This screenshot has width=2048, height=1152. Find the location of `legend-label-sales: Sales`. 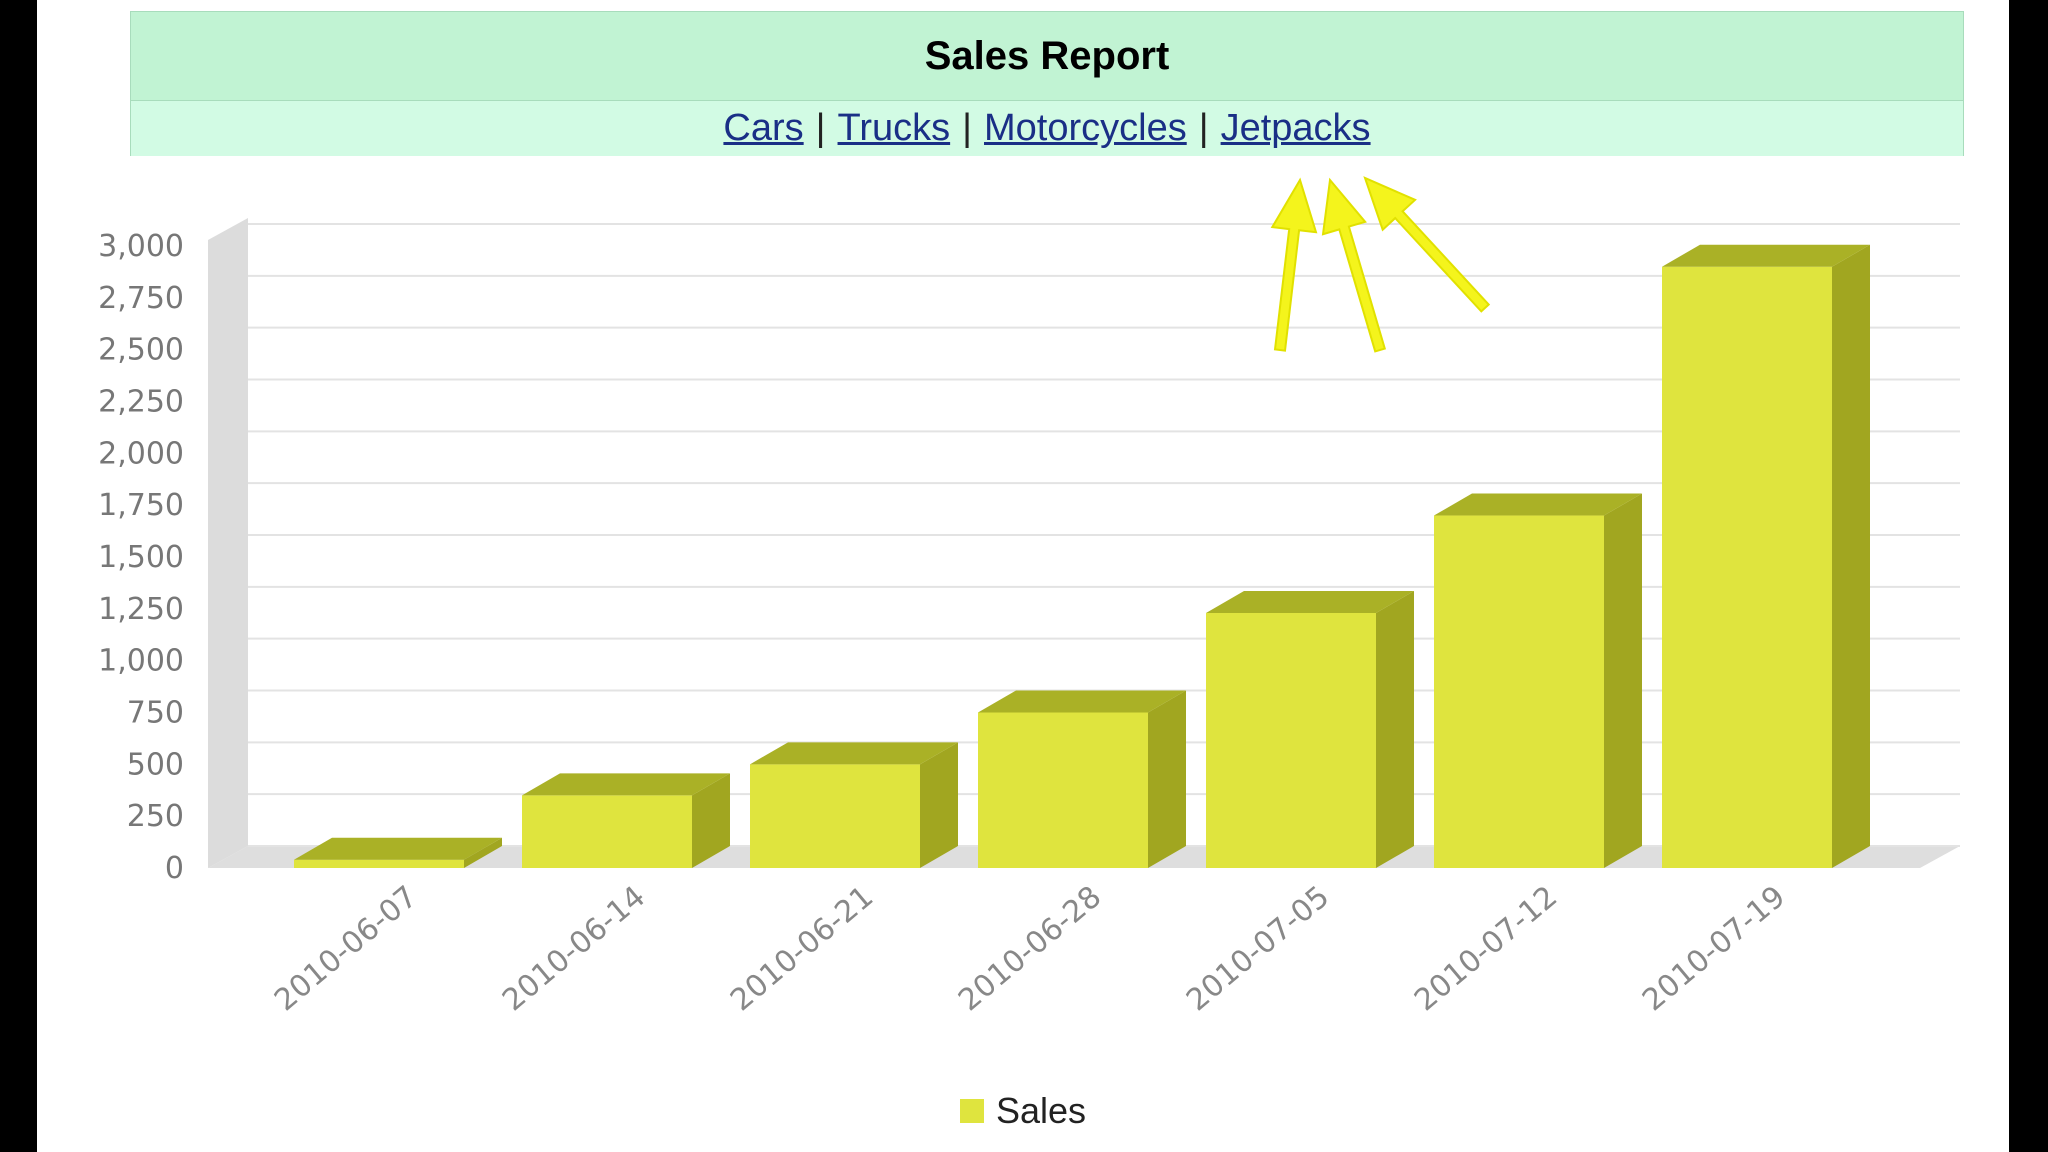

legend-label-sales: Sales is located at coordinates (1041, 1110).